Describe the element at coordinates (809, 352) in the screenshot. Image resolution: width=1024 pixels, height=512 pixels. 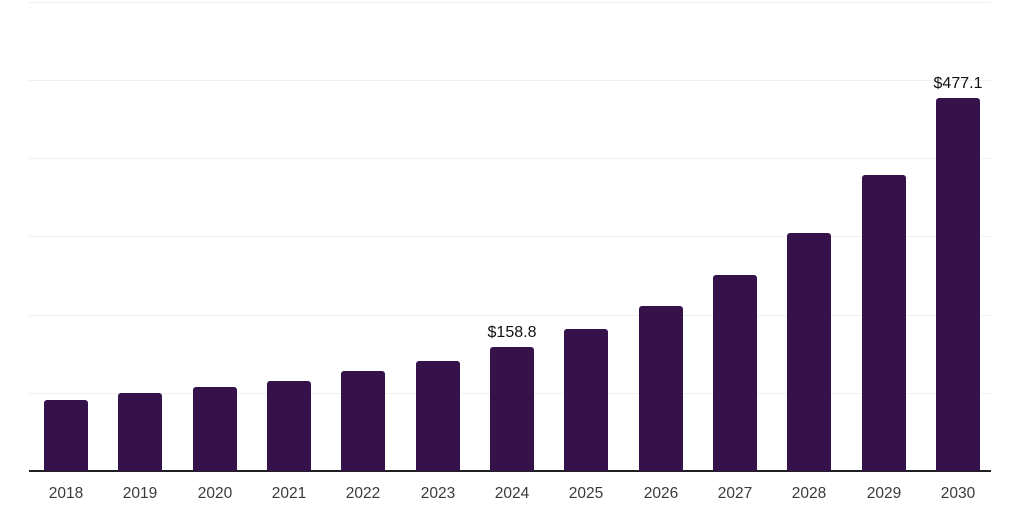
I see `bar-2028` at that location.